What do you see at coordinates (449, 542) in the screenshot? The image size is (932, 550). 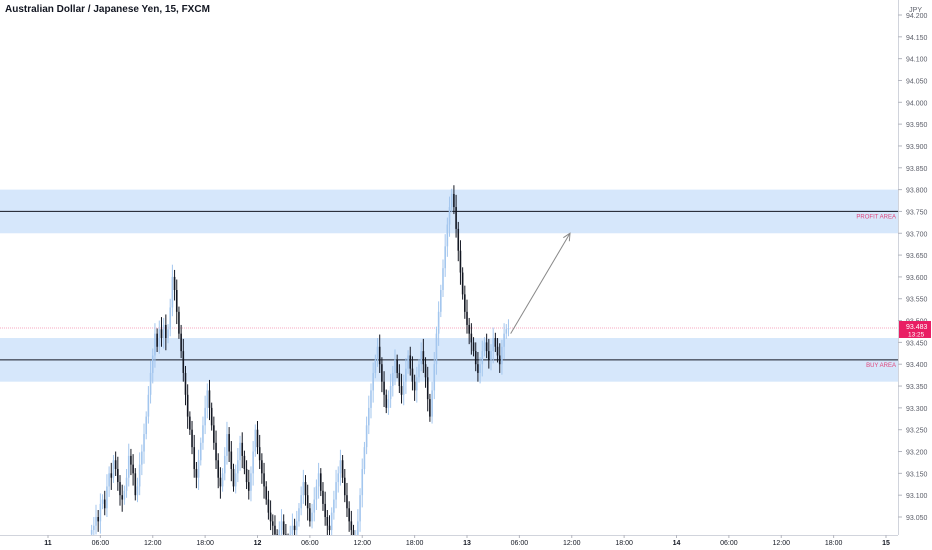 I see `time-axis` at bounding box center [449, 542].